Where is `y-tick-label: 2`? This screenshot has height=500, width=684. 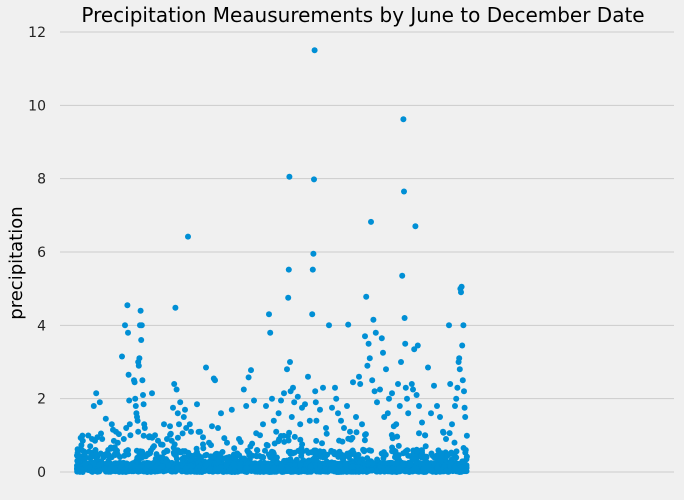 y-tick-label: 2 is located at coordinates (41, 400).